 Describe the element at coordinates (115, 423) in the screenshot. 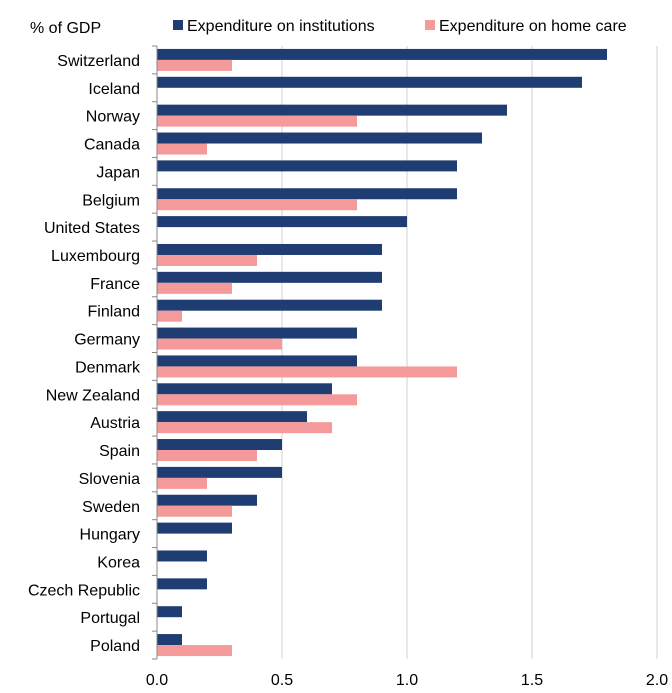

I see `category-label: Austria` at that location.